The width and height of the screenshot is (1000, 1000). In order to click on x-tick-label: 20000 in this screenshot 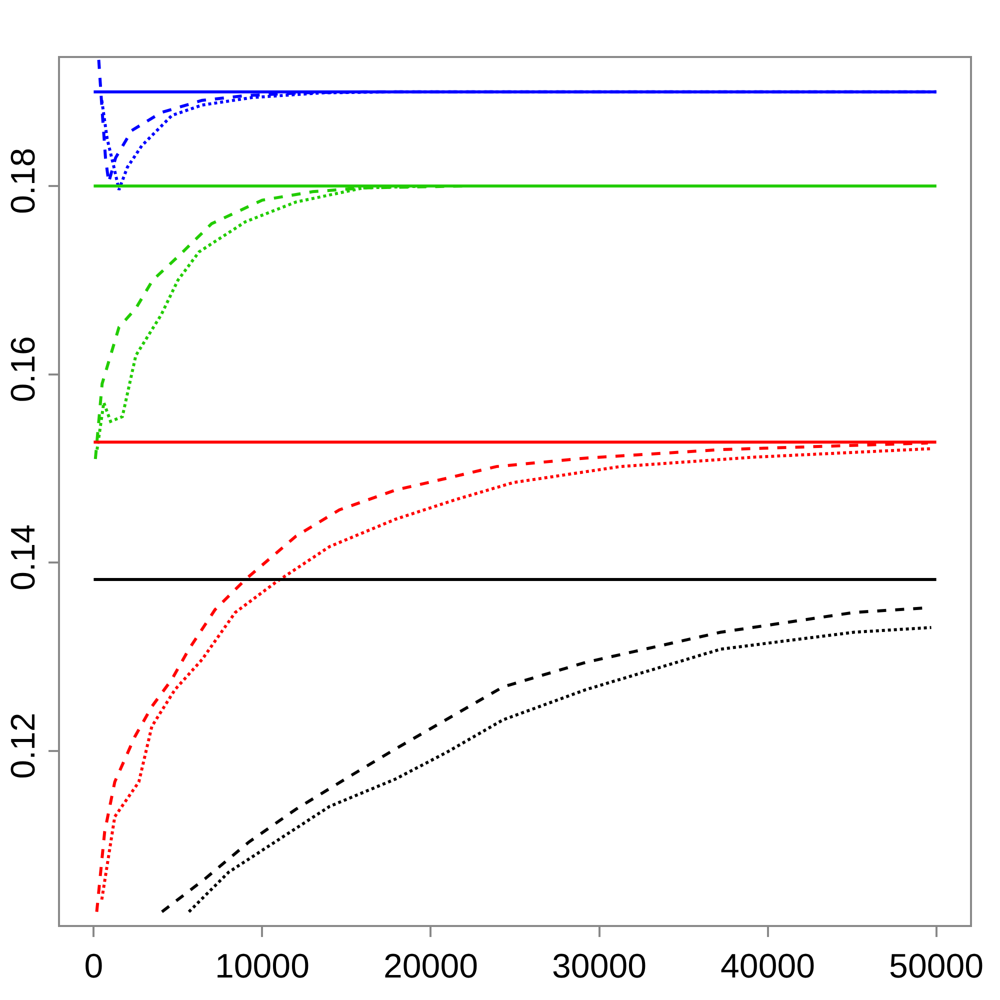, I will do `click(430, 967)`.